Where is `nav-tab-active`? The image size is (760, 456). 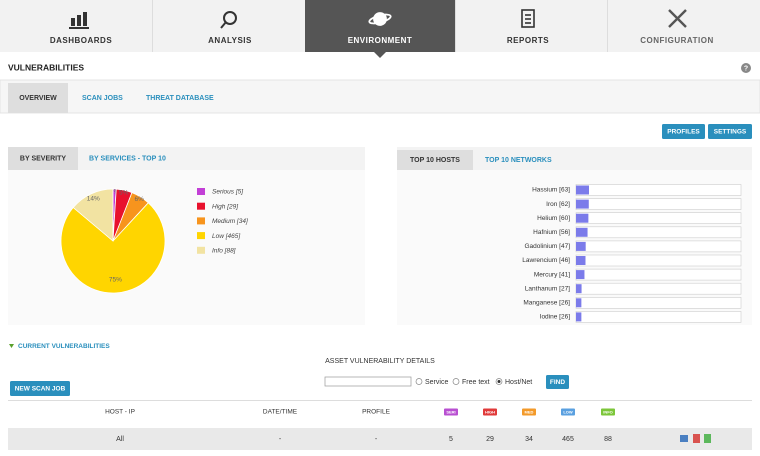 nav-tab-active is located at coordinates (380, 26).